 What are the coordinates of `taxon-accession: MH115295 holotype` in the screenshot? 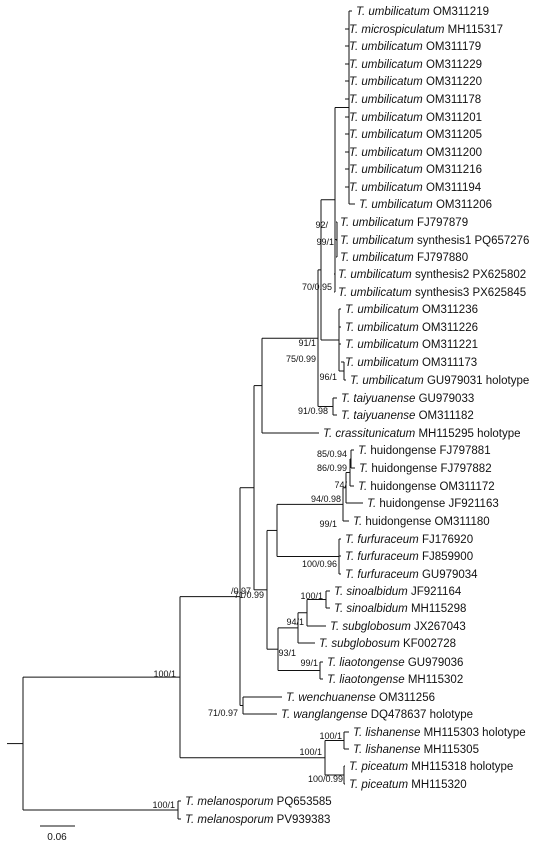 It's located at (469, 434).